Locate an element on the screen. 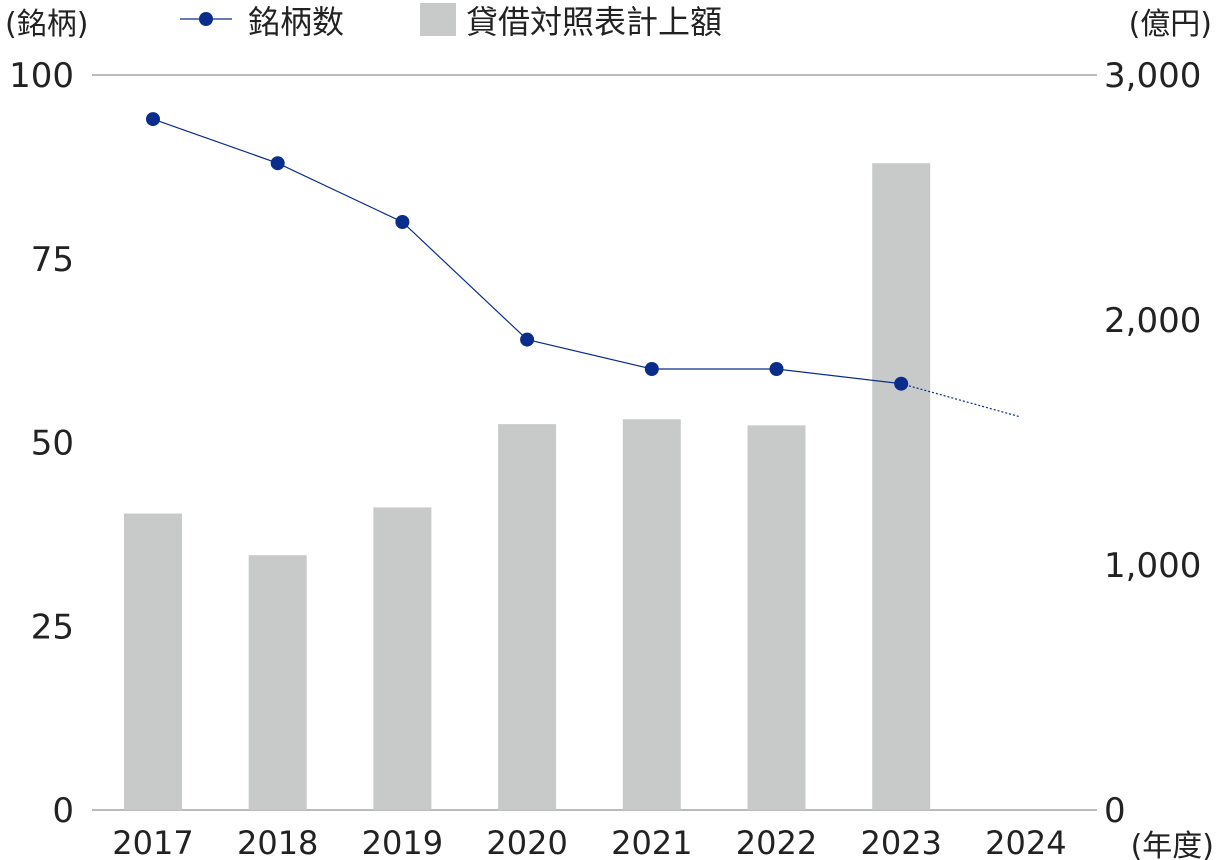  left-tick-label: 75 is located at coordinates (52, 260).